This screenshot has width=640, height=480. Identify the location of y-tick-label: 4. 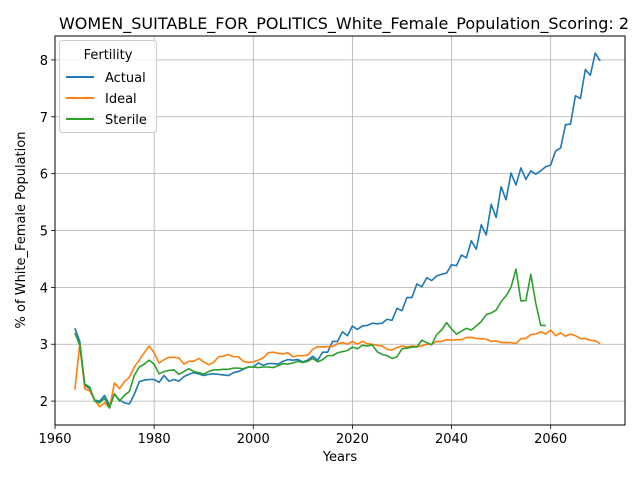
(44, 288).